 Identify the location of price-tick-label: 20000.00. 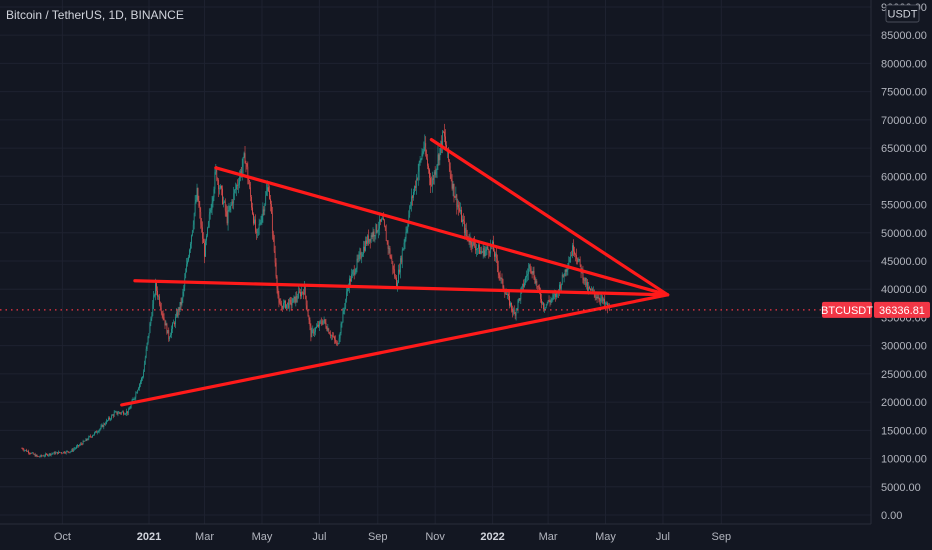
(904, 403).